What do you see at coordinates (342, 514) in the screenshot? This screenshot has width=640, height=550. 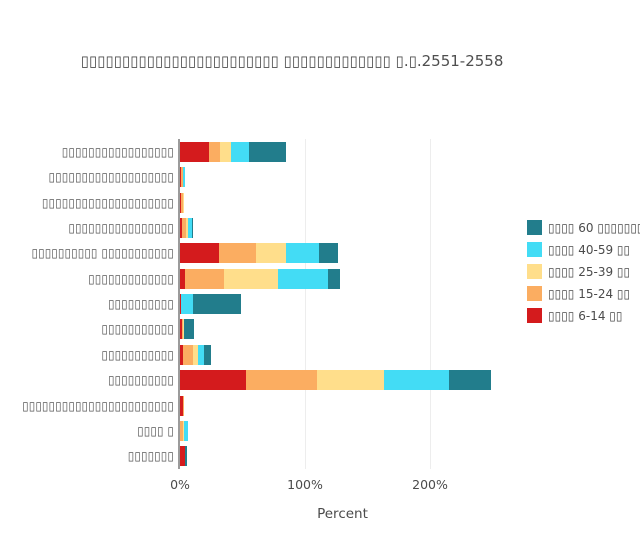 I see `x-axis-title: Percent` at bounding box center [342, 514].